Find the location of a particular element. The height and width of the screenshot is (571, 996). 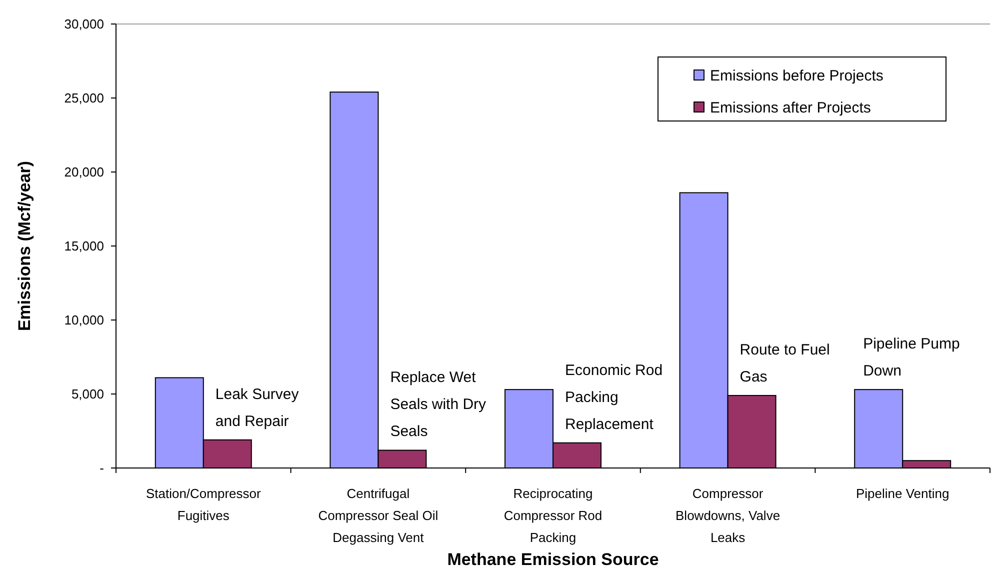

legend-label: Emissions after Projects is located at coordinates (790, 107).